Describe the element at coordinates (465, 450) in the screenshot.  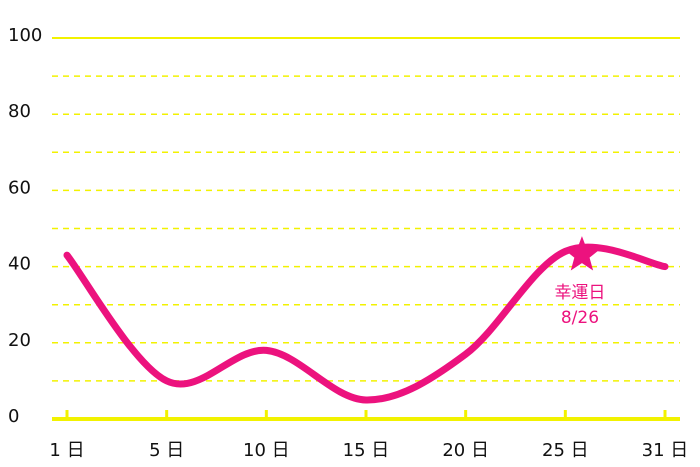
I see `x-tick-label: 20 日` at that location.